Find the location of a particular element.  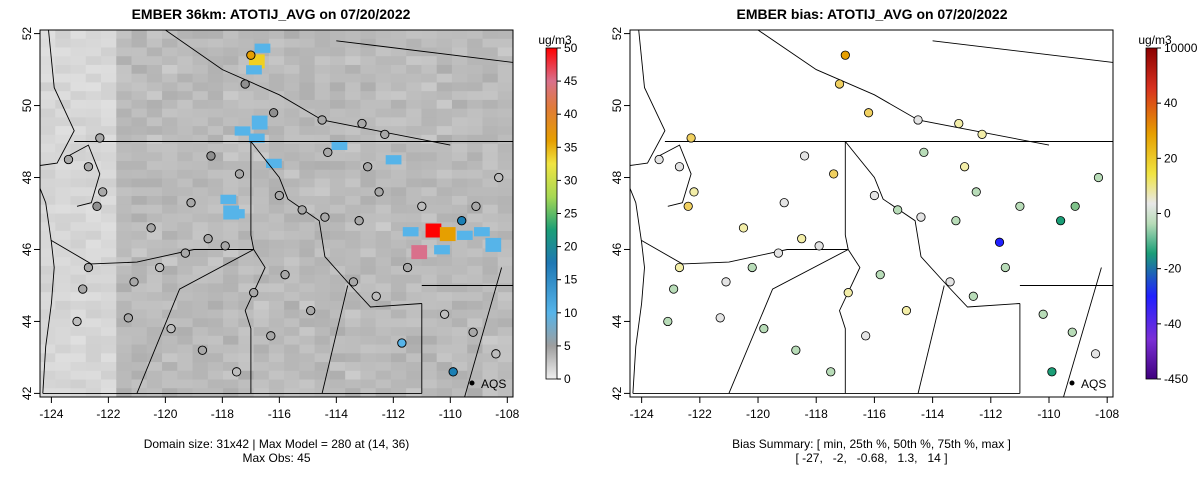

x-tick-label: -110 is located at coordinates (450, 414).